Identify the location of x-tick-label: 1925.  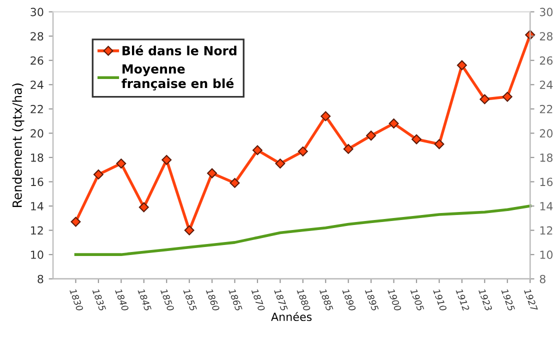
(508, 300).